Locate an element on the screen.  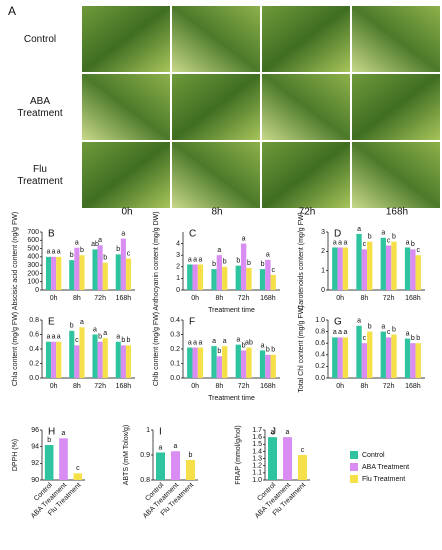
panel-letter: A is located at coordinates (12, 11).